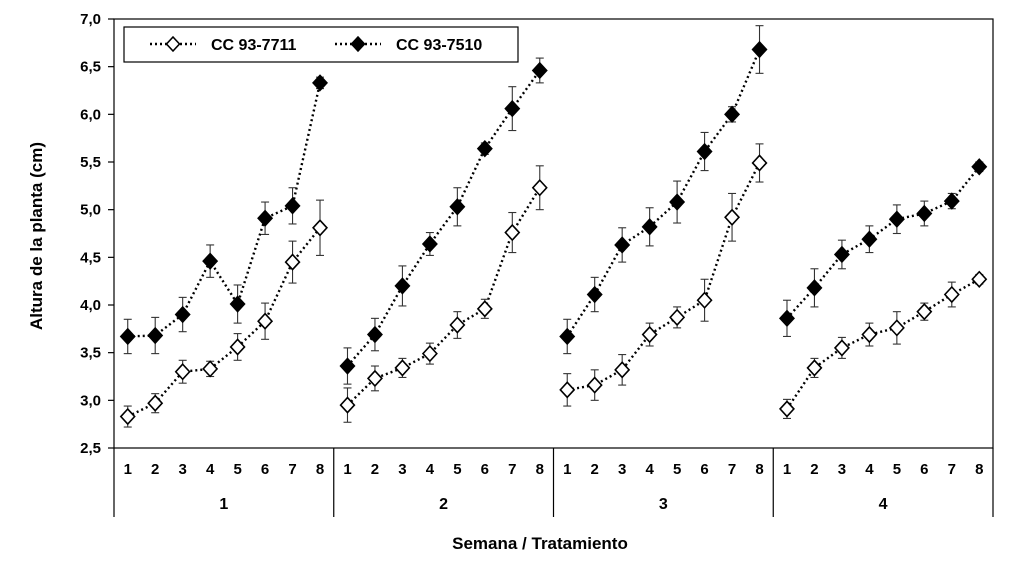 The width and height of the screenshot is (1022, 583). I want to click on y-tick-label: 6,0, so click(90, 114).